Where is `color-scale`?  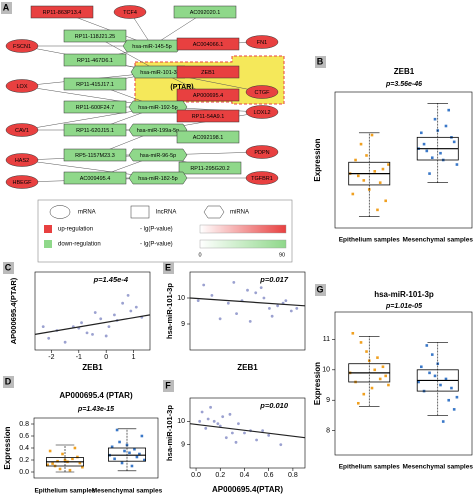 color-scale is located at coordinates (243, 244).